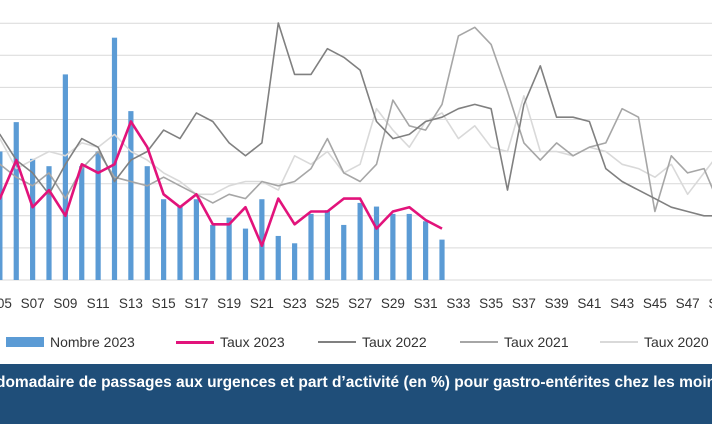 This screenshot has height=440, width=712. I want to click on bar-s12, so click(114, 158).